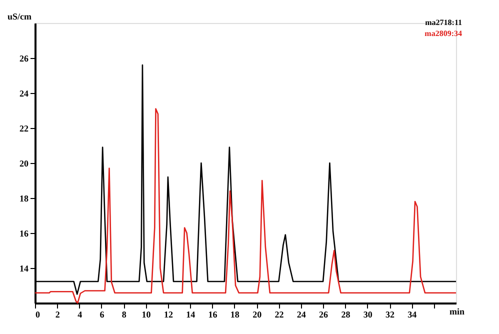 This screenshot has height=334, width=499. I want to click on x-tick-label: 16, so click(213, 315).